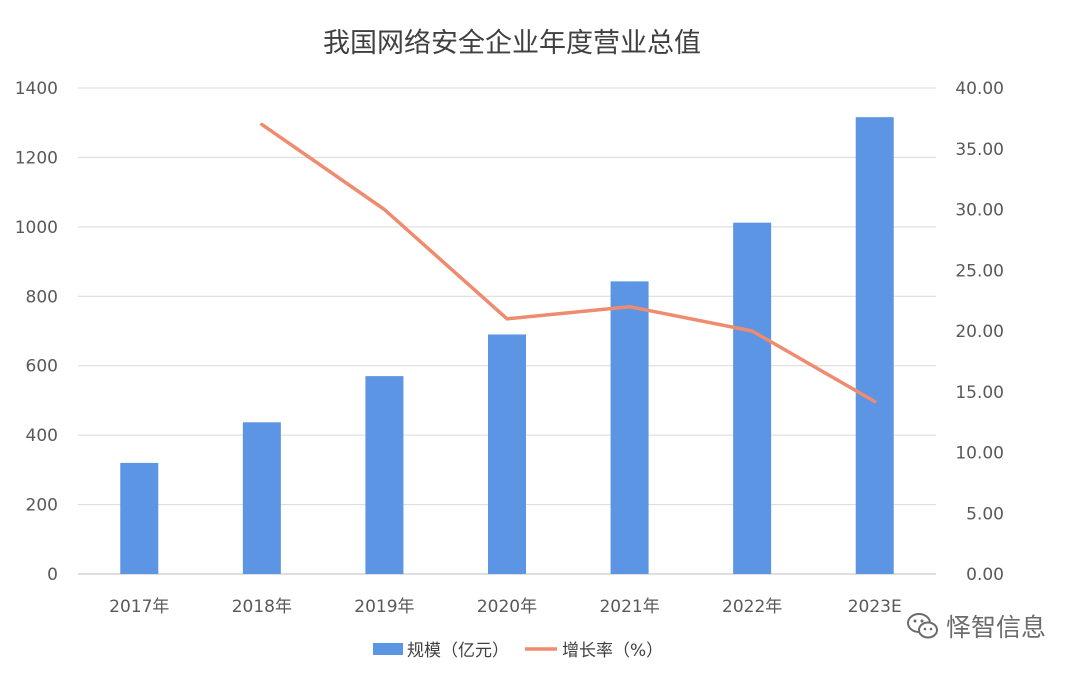  Describe the element at coordinates (384, 607) in the screenshot. I see `x-tick-label: 2019年` at that location.